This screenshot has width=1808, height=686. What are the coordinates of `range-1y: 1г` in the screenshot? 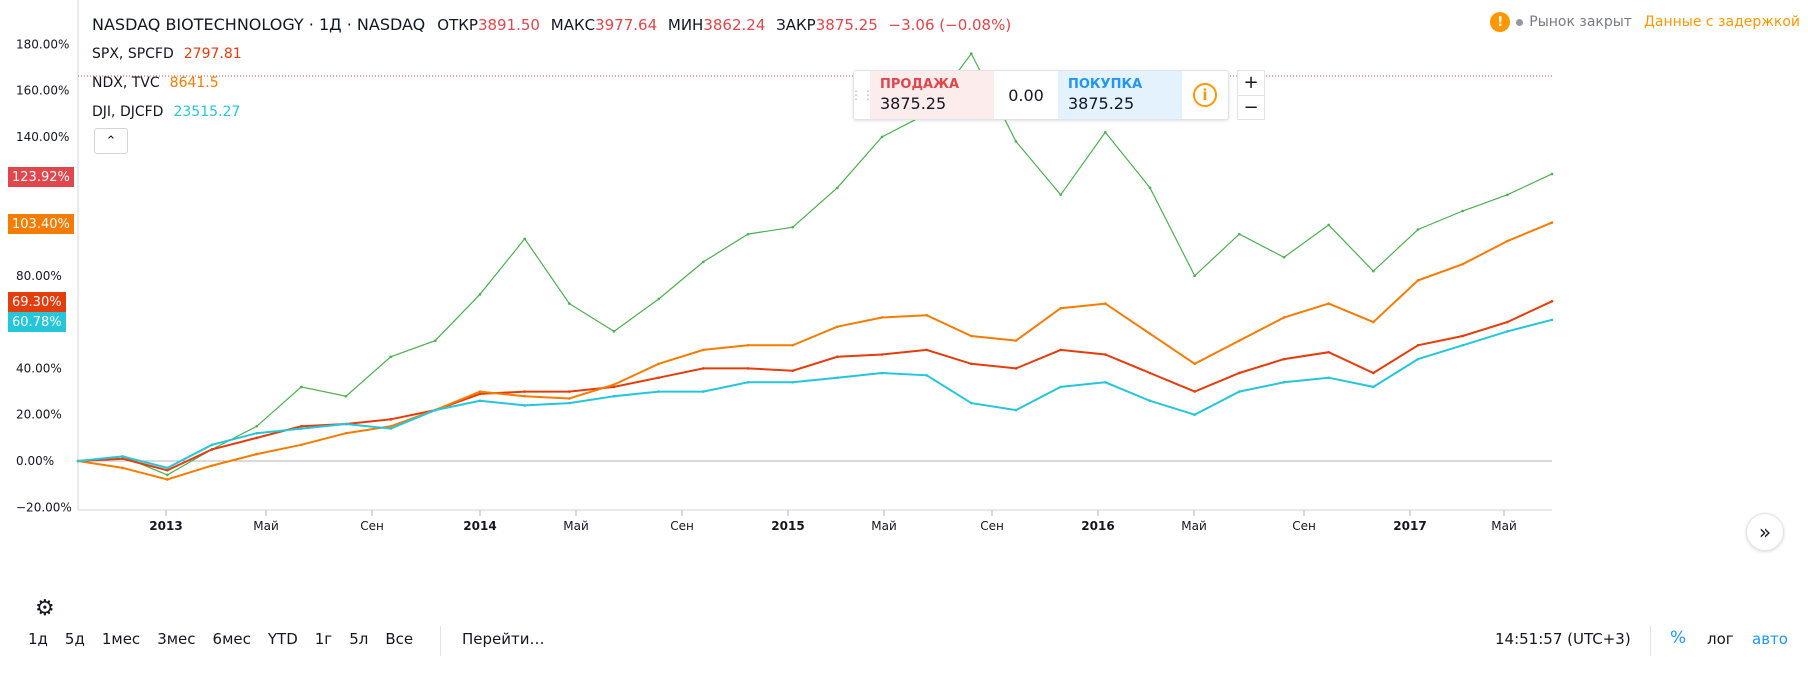 It's located at (323, 639).